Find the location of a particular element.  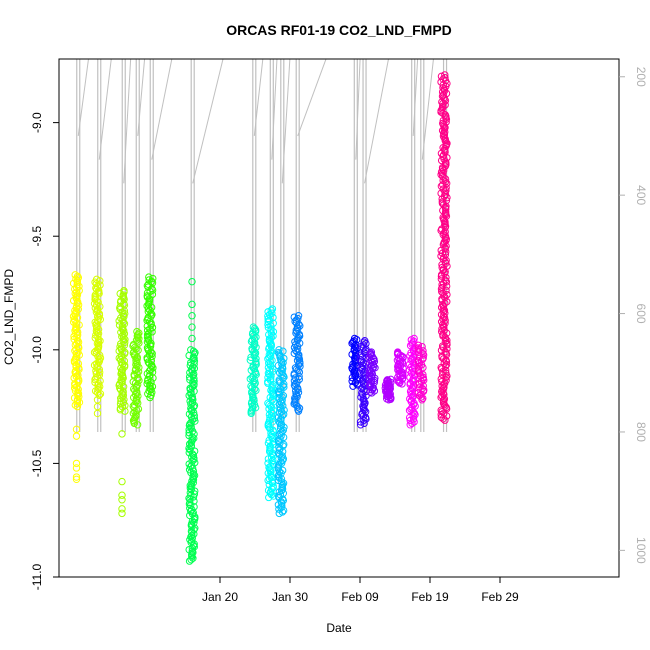

outlier-rf01 is located at coordinates (76, 436).